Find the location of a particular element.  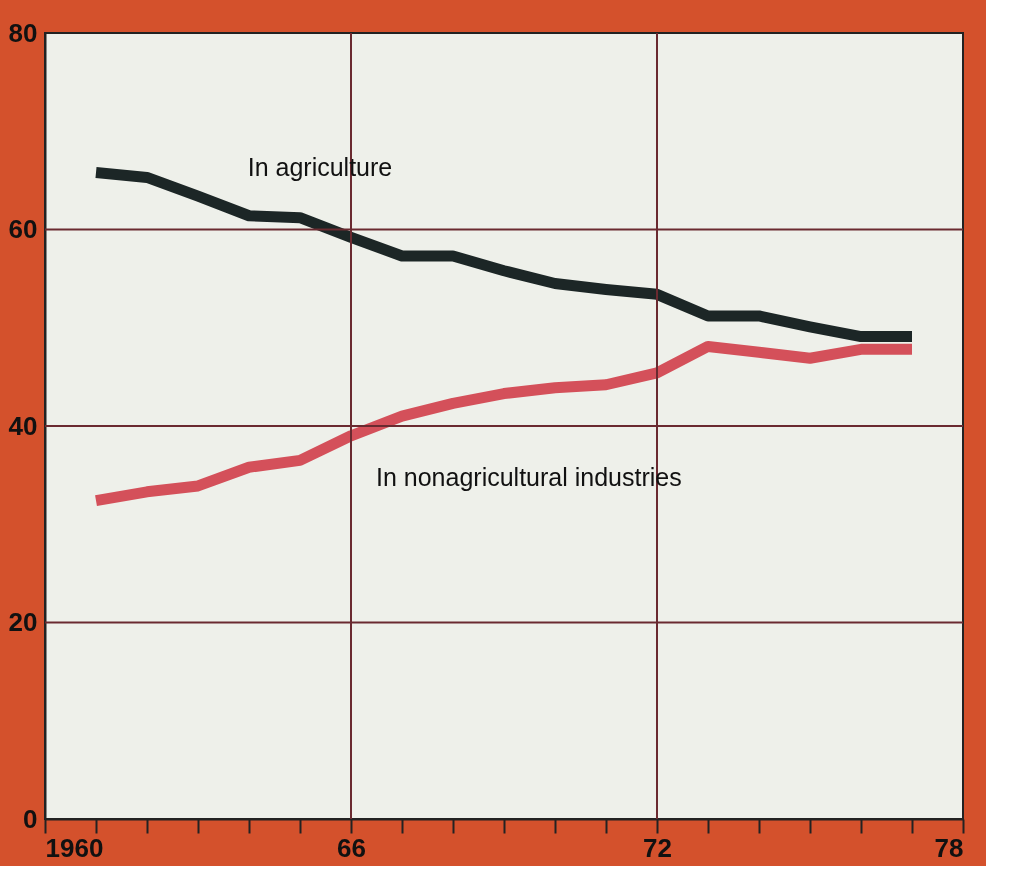

x-tick-label: 66 is located at coordinates (351, 847).